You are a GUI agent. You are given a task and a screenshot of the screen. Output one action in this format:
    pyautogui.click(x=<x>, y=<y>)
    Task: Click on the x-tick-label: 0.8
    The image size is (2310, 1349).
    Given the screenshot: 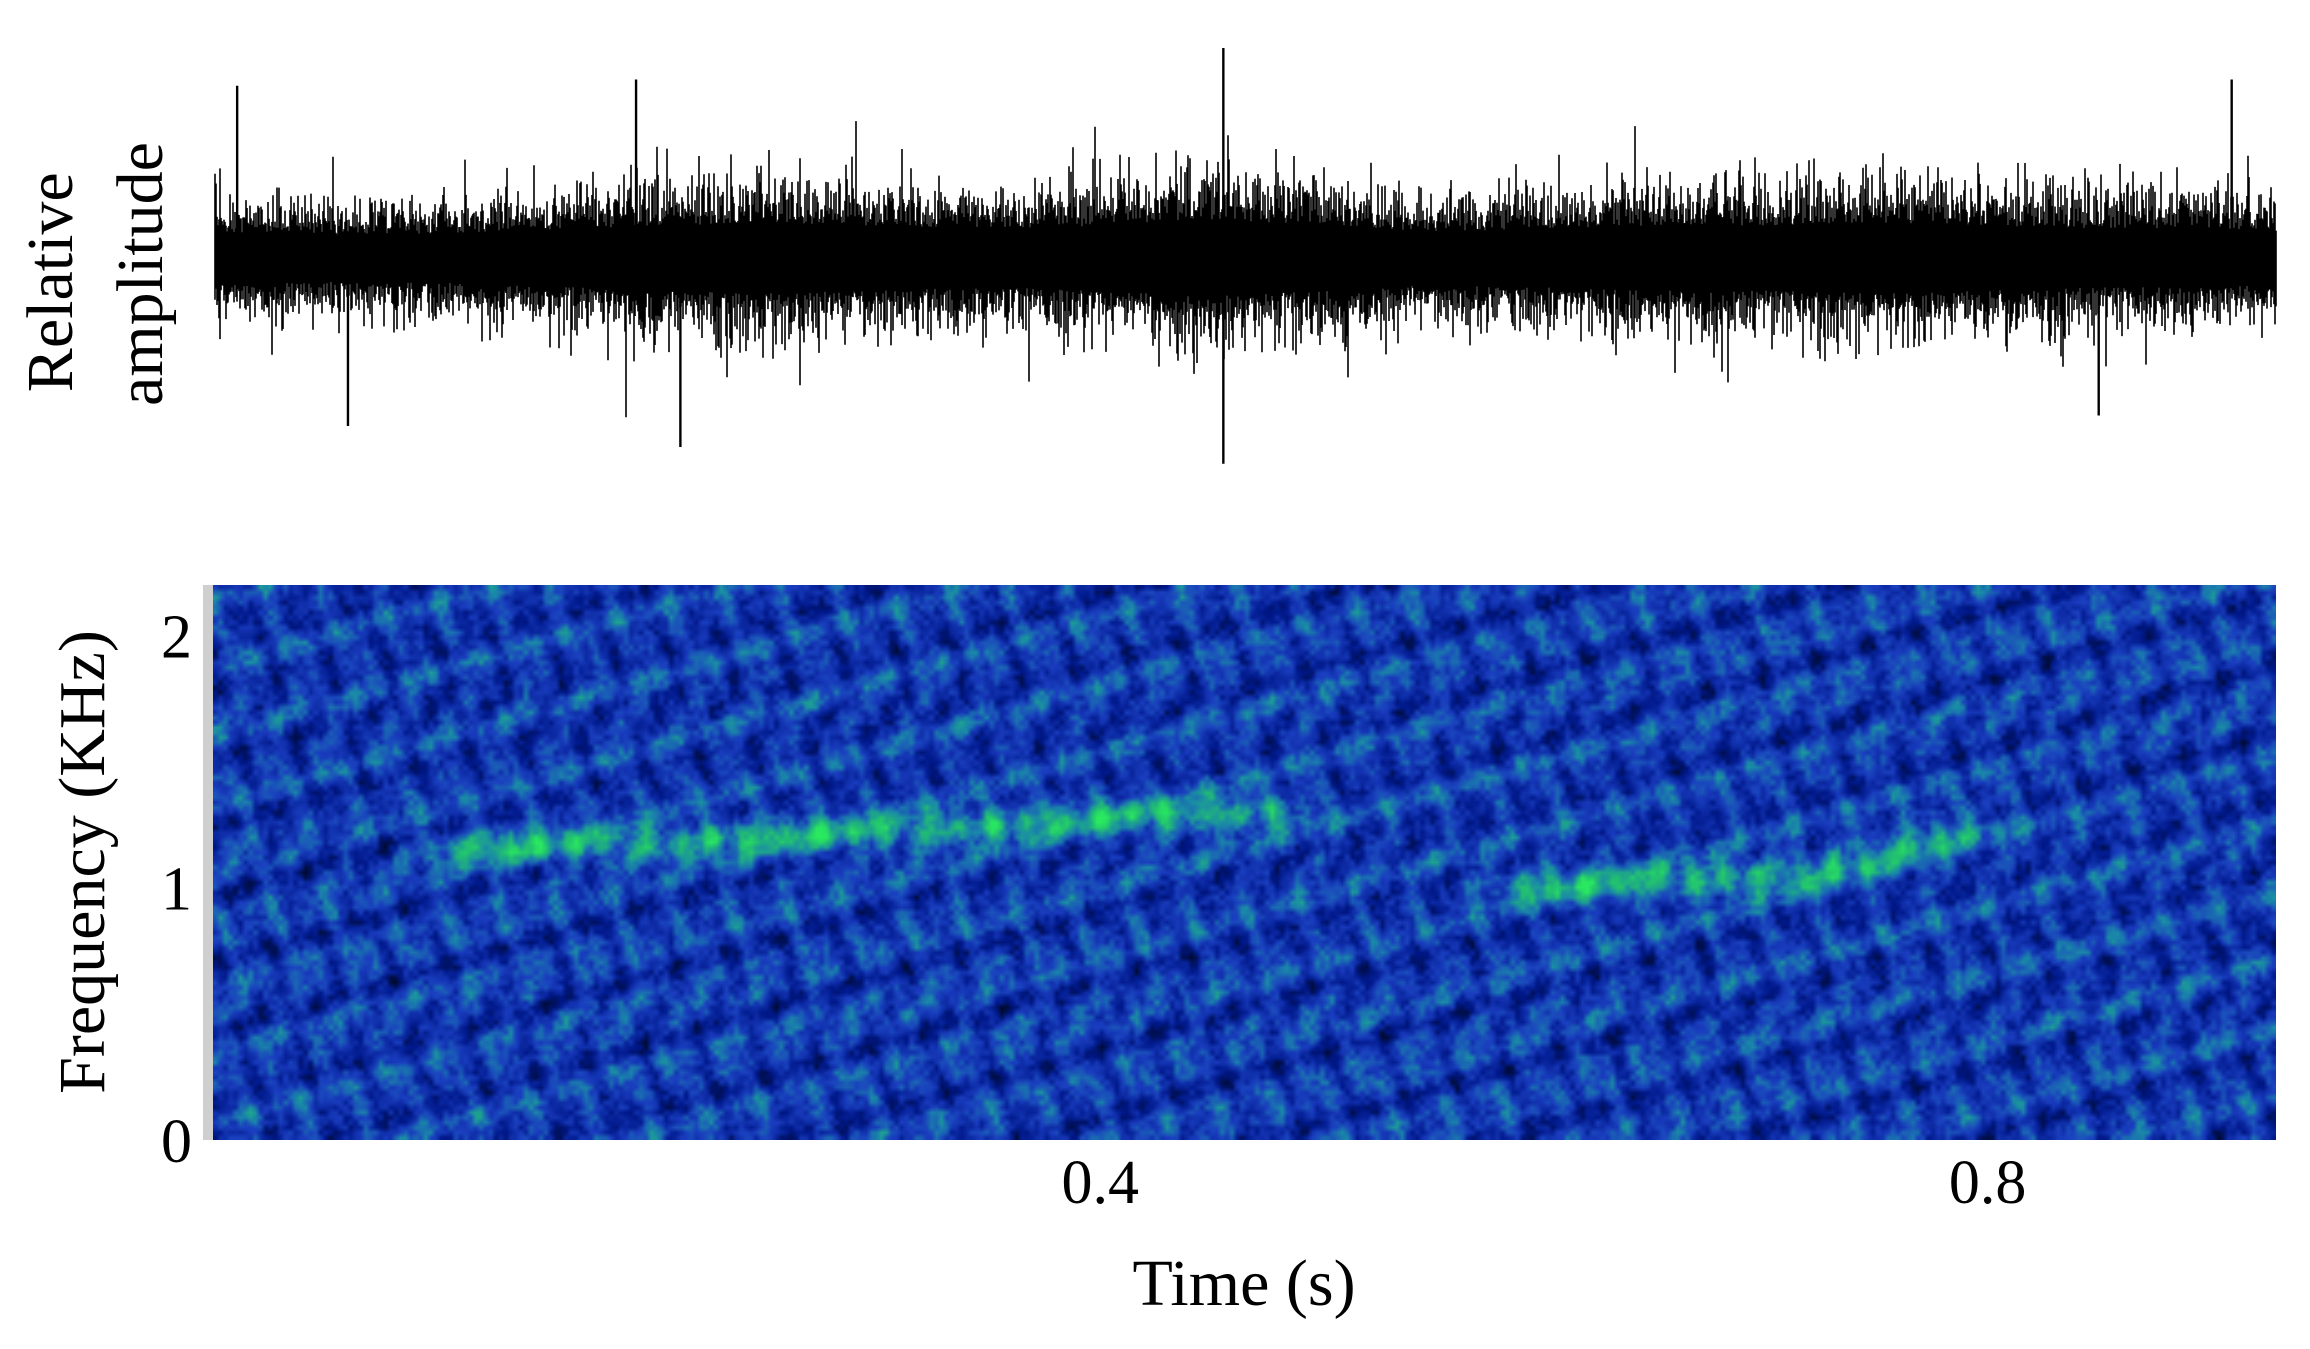 What is the action you would take?
    pyautogui.click(x=1988, y=1183)
    